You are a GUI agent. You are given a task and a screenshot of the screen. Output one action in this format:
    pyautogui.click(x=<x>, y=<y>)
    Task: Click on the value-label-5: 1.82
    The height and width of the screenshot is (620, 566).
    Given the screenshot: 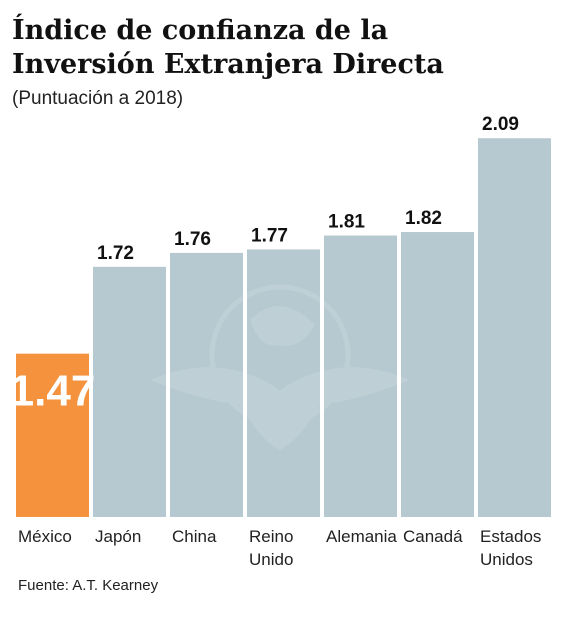 What is the action you would take?
    pyautogui.click(x=423, y=218)
    